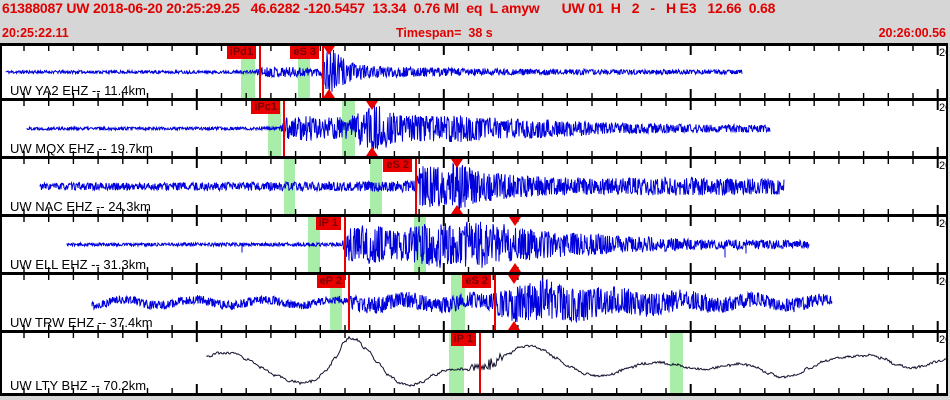 This screenshot has width=950, height=400. I want to click on station-label-ya2: UW YA2 EHZ -- 11.4km, so click(78, 90).